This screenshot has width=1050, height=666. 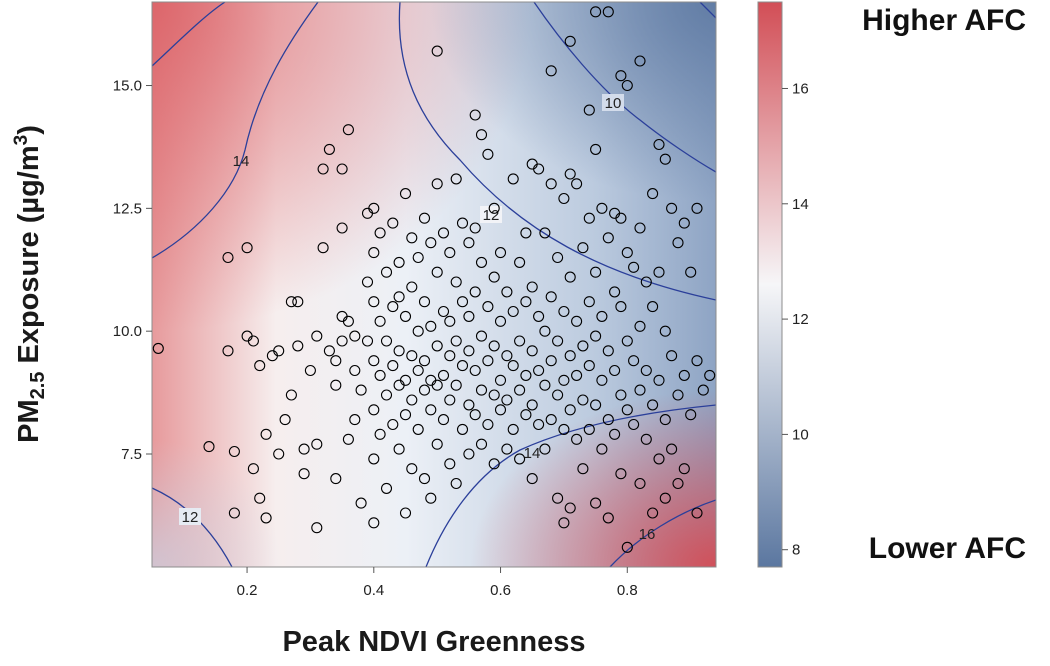 I want to click on contour-line-12-upper, so click(x=557, y=151).